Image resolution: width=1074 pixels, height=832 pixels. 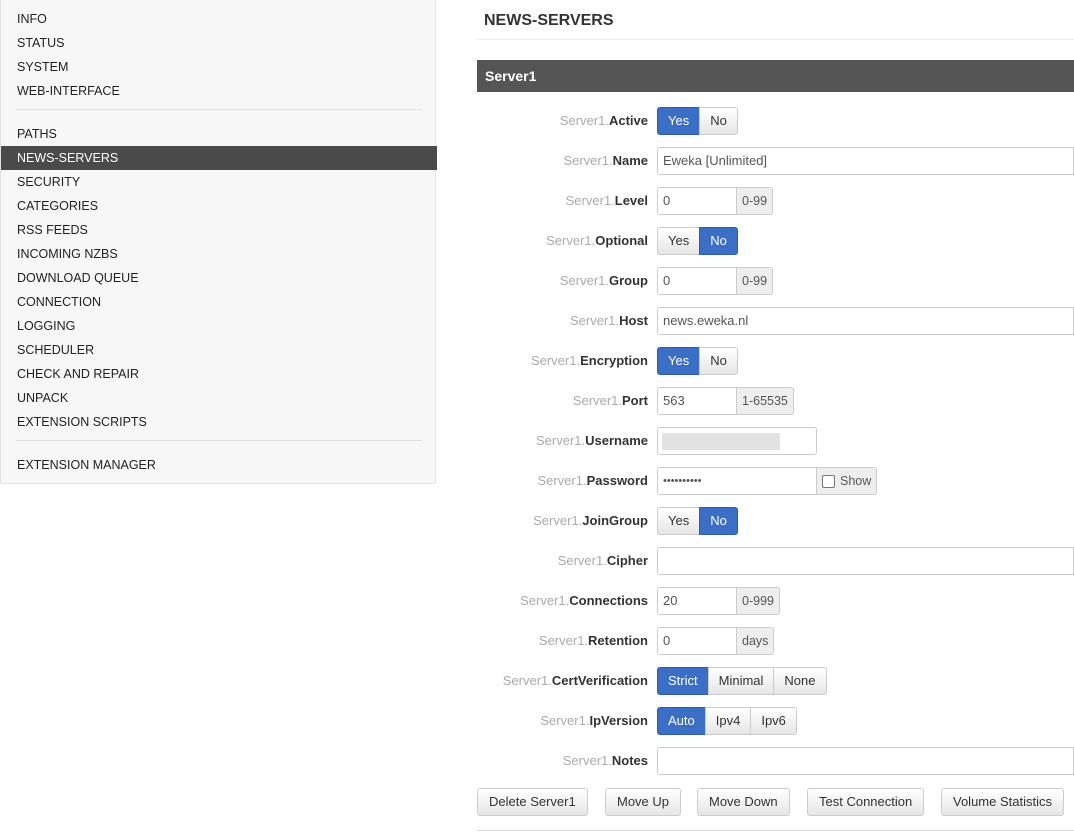 I want to click on field-control: •••••••••• Show, so click(x=767, y=481).